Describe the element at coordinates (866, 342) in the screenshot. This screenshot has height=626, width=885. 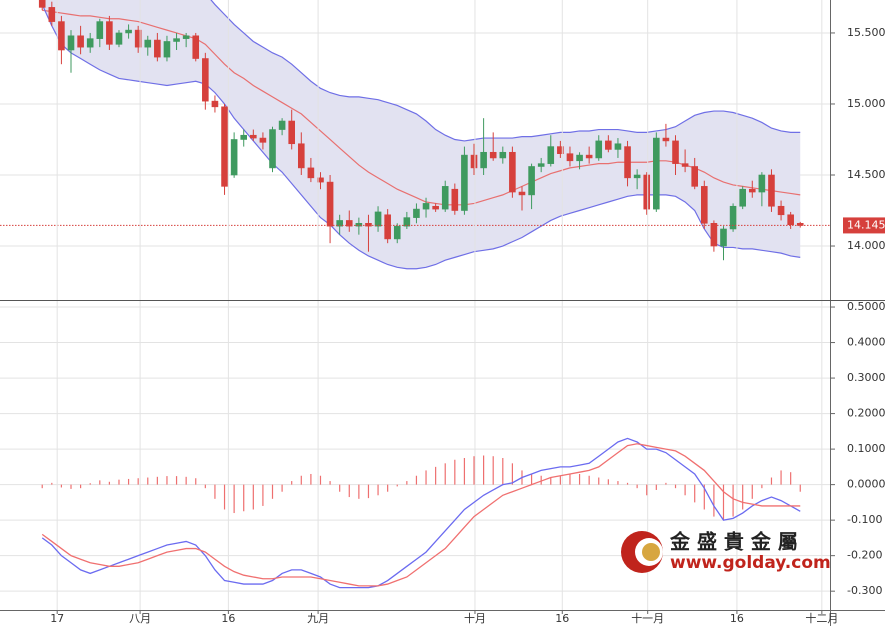
I see `y-tick-label: 0.4000` at that location.